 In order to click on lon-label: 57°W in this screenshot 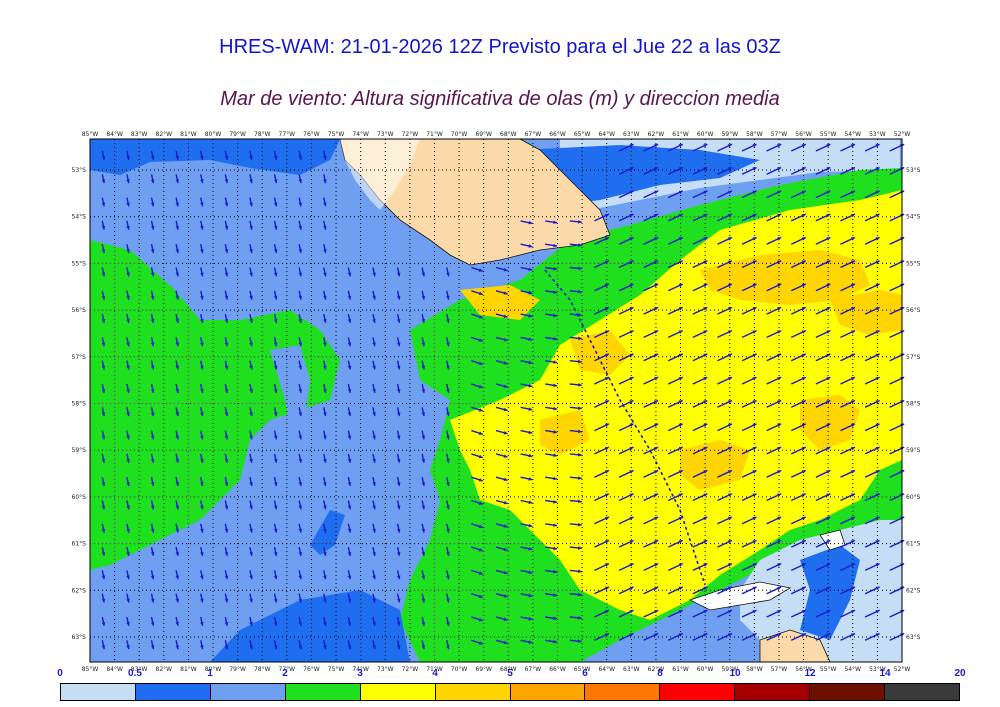, I will do `click(779, 134)`.